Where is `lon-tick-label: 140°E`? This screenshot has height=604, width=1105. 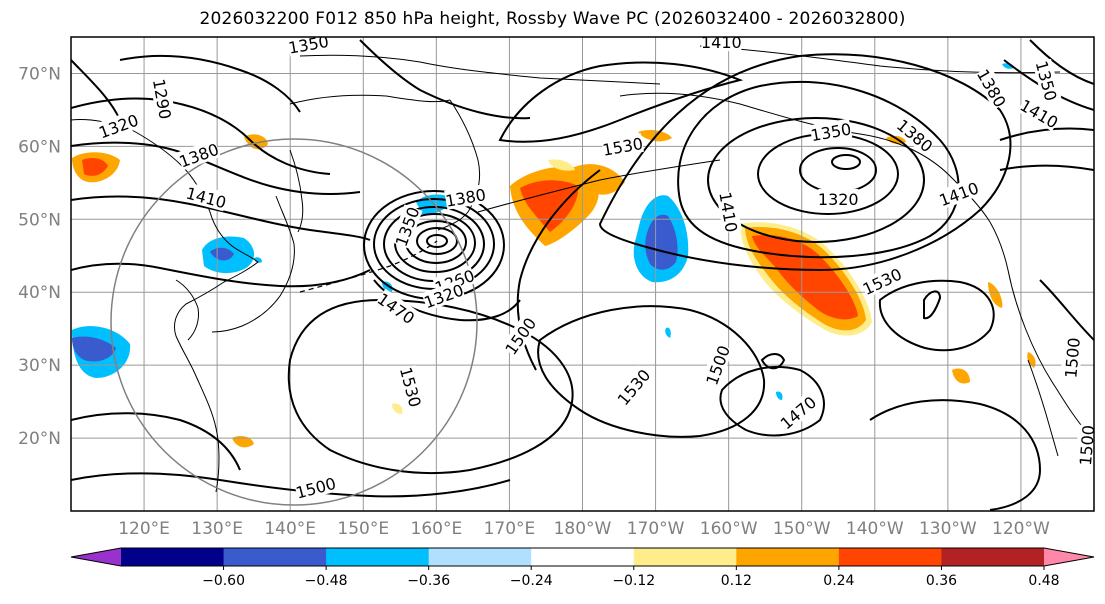 lon-tick-label: 140°E is located at coordinates (290, 529).